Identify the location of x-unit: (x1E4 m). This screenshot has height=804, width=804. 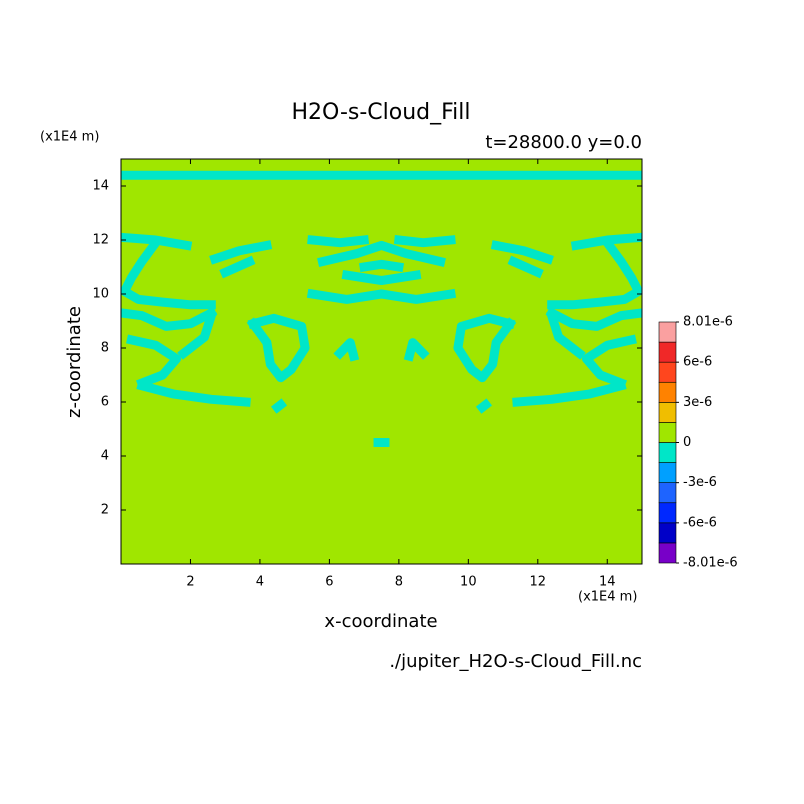
(607, 597).